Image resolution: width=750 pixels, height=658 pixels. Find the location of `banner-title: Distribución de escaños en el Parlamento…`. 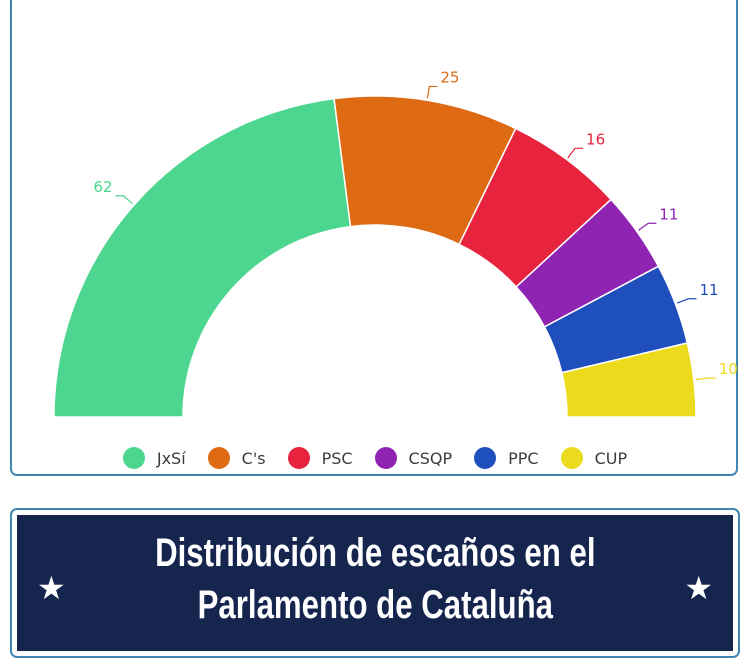

banner-title: Distribución de escaños en el Parlamento… is located at coordinates (375, 579).